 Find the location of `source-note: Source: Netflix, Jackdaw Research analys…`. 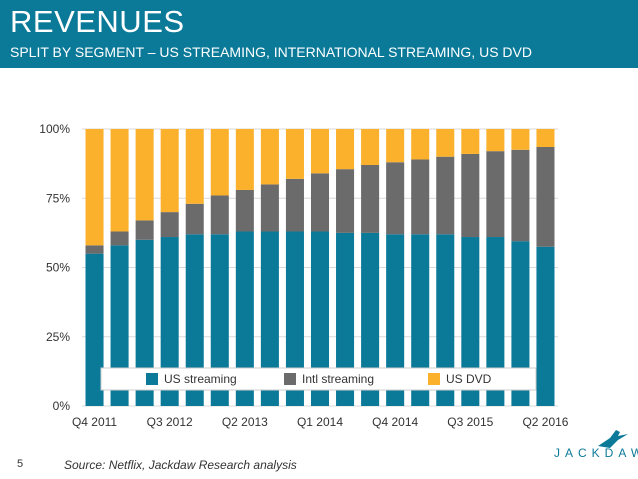

source-note: Source: Netflix, Jackdaw Research analys… is located at coordinates (180, 465).